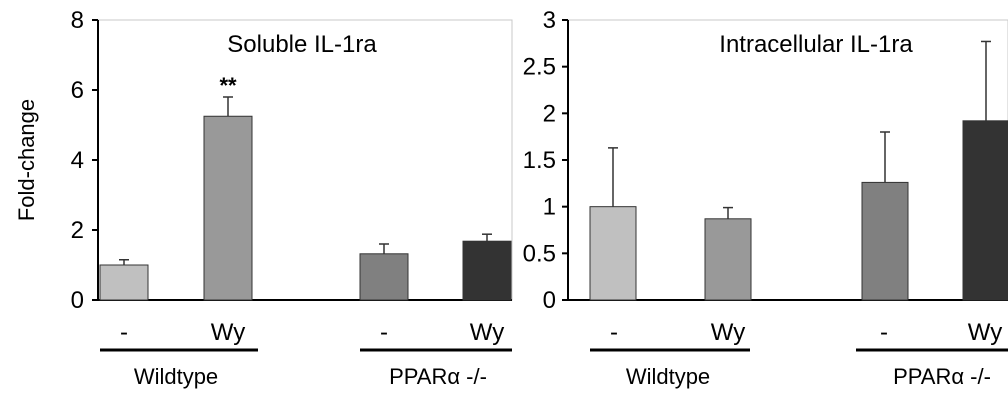 The image size is (1008, 396). I want to click on y-tick-label: 1, so click(549, 207).